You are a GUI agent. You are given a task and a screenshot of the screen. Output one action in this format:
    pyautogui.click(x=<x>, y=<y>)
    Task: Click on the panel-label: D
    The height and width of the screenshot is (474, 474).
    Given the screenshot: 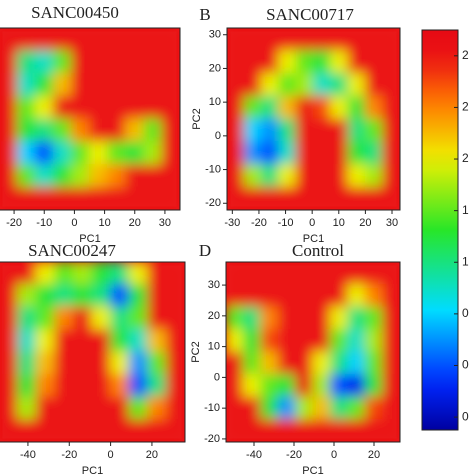 What is the action you would take?
    pyautogui.click(x=205, y=250)
    